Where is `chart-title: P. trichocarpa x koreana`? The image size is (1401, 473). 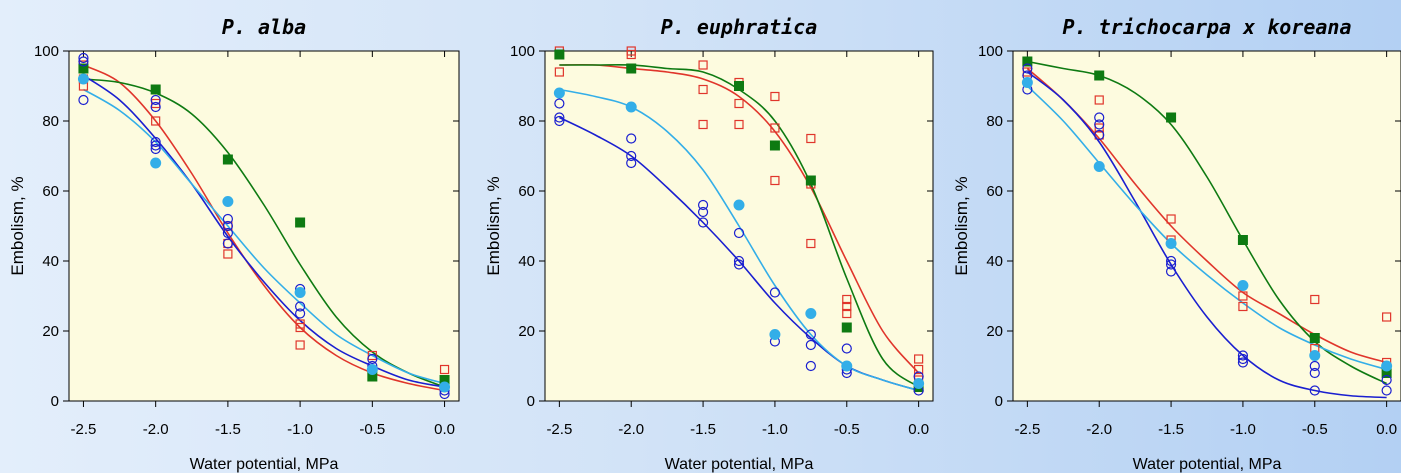 chart-title: P. trichocarpa x koreana is located at coordinates (1207, 27).